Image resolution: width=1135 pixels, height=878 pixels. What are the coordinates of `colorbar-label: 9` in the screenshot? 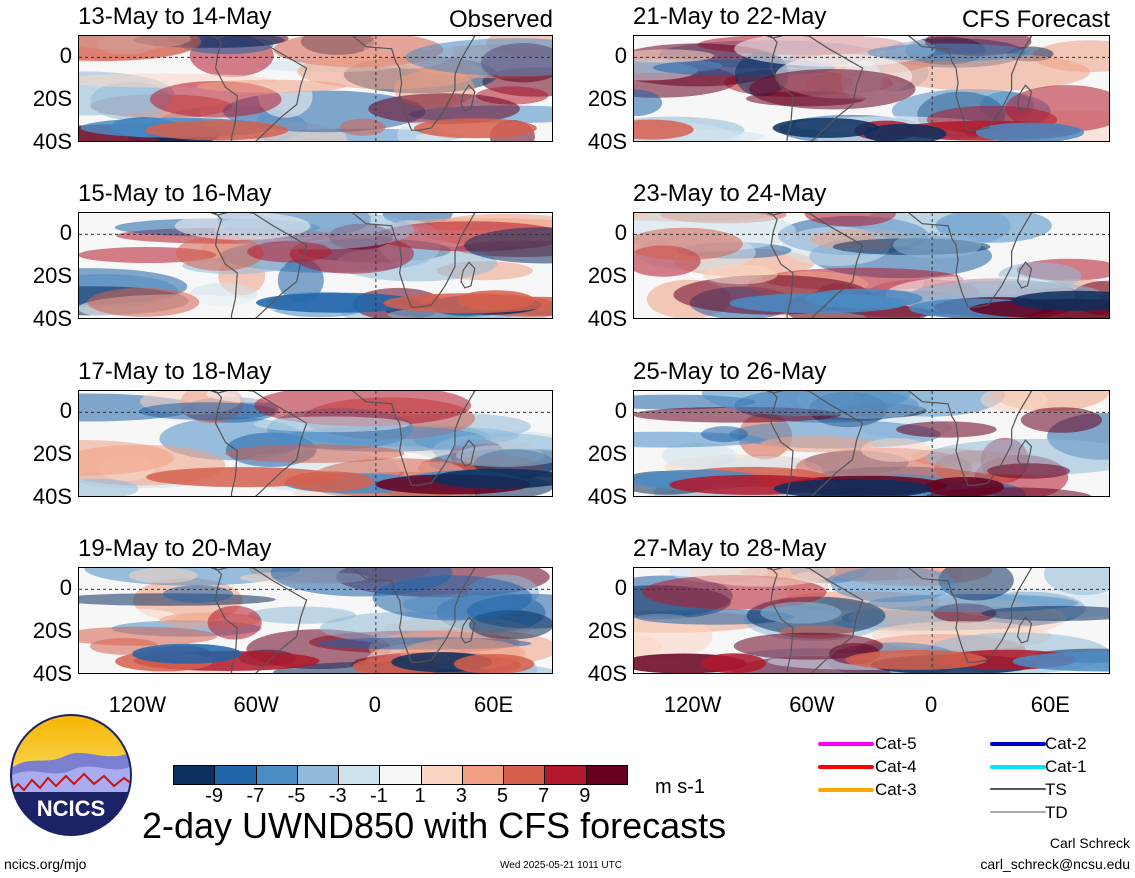 It's located at (585, 796).